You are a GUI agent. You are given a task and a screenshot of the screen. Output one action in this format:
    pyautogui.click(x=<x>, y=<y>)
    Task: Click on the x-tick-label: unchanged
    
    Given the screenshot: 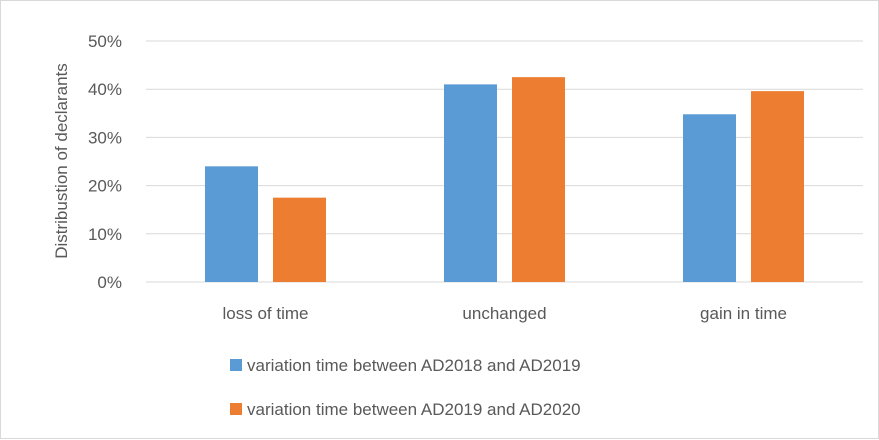 What is the action you would take?
    pyautogui.click(x=504, y=313)
    